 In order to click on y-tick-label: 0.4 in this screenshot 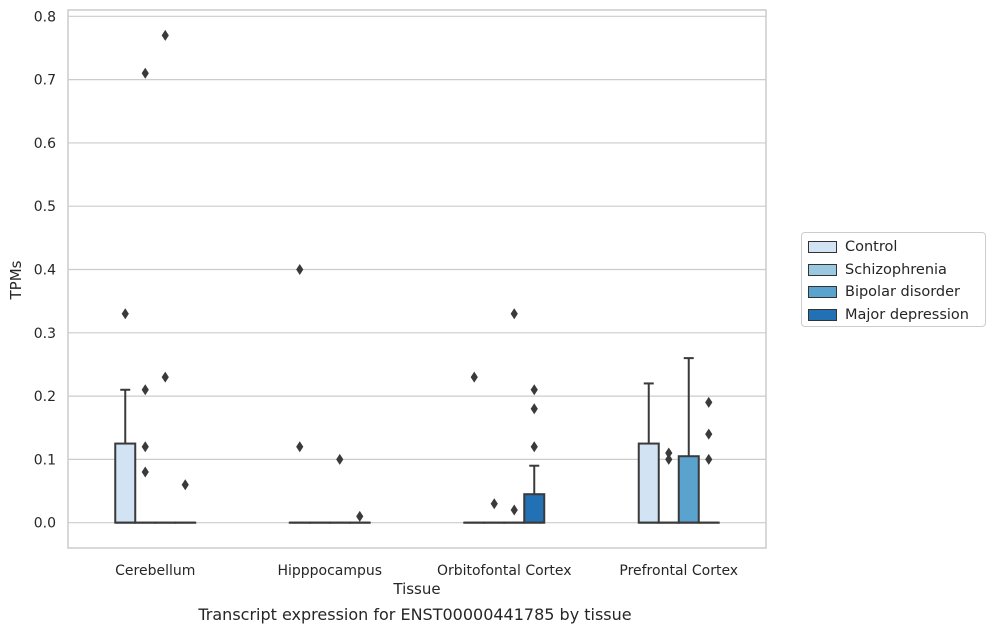, I will do `click(45, 271)`.